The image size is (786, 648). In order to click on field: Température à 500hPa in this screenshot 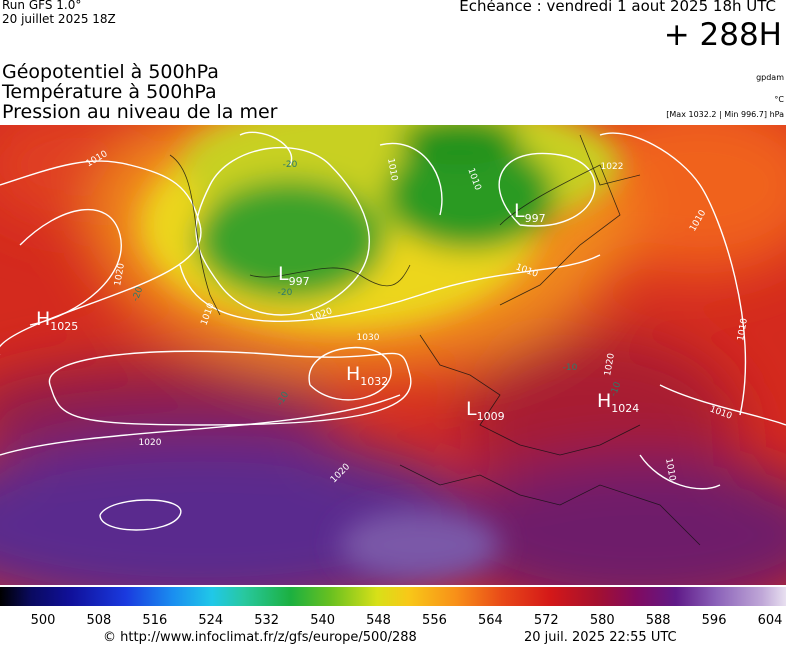, I will do `click(109, 92)`.